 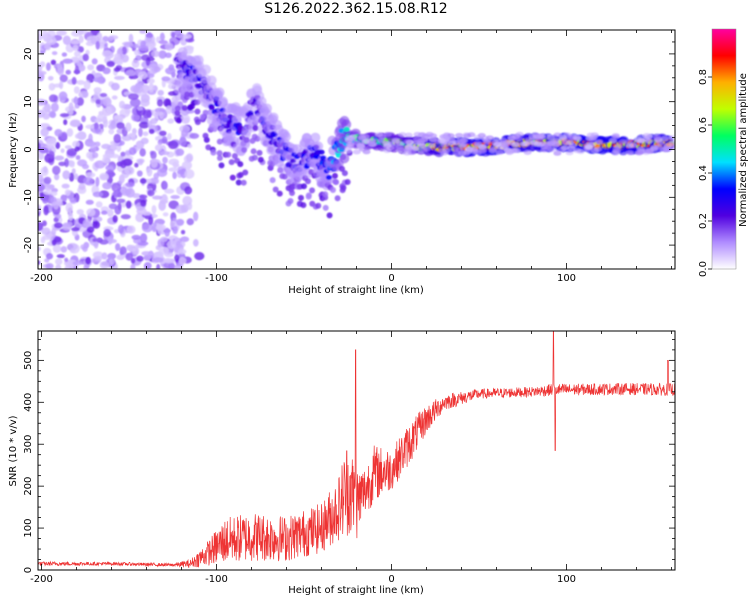 I want to click on colorbar-tick-label: 0.2, so click(x=703, y=221).